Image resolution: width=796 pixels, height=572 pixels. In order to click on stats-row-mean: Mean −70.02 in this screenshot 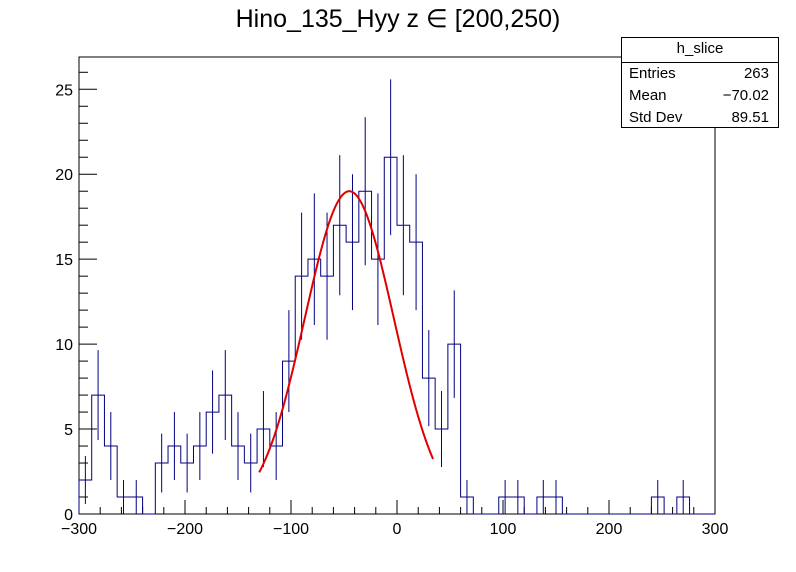, I will do `click(700, 96)`.